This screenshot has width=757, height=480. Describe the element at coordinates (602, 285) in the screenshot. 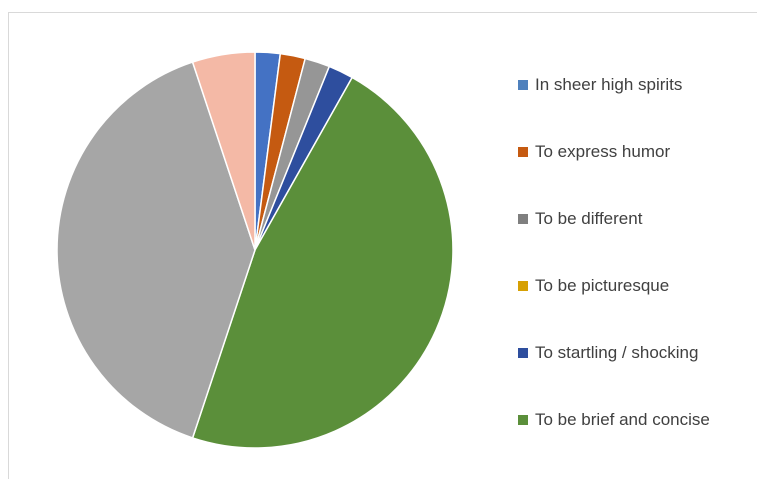

I see `legend-label: To be picturesque` at that location.